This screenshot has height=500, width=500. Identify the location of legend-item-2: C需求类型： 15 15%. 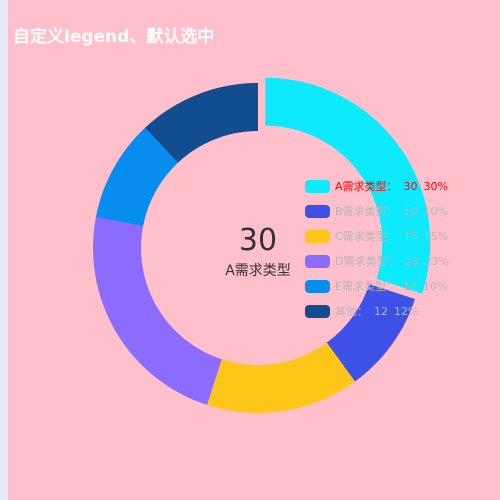
(377, 241).